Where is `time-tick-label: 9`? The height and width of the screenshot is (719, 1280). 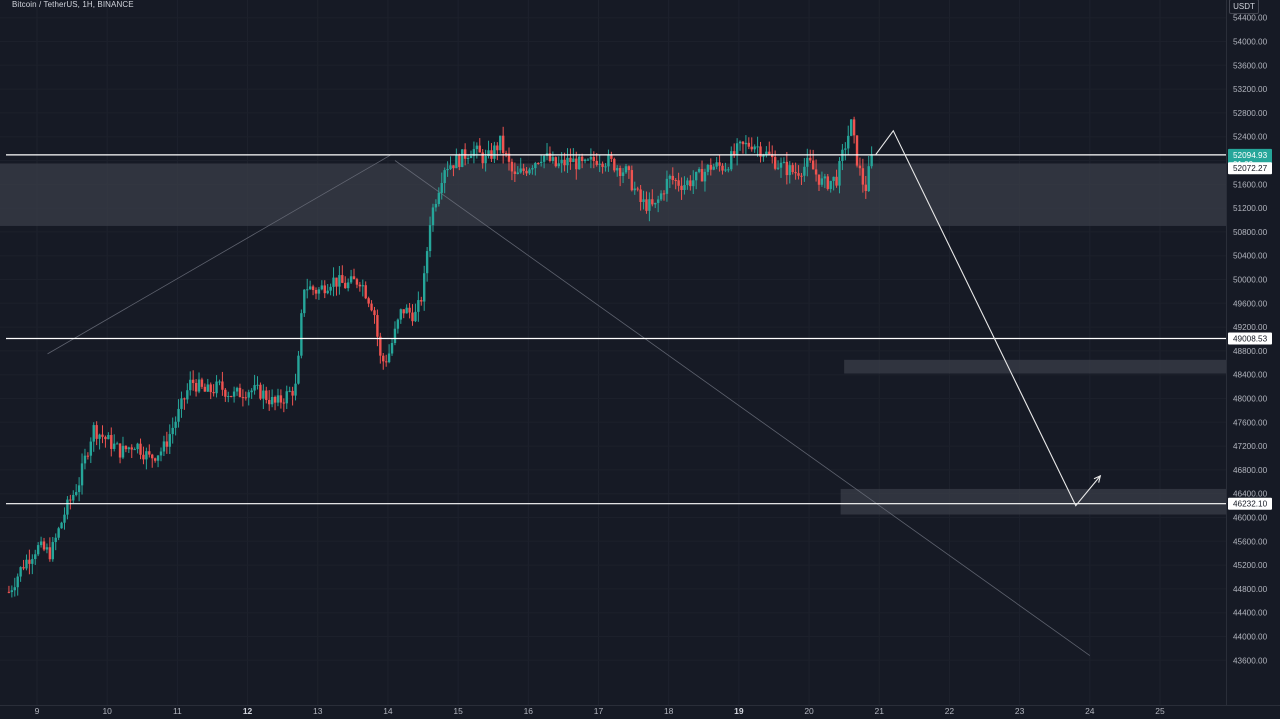
time-tick-label: 9 is located at coordinates (37, 711).